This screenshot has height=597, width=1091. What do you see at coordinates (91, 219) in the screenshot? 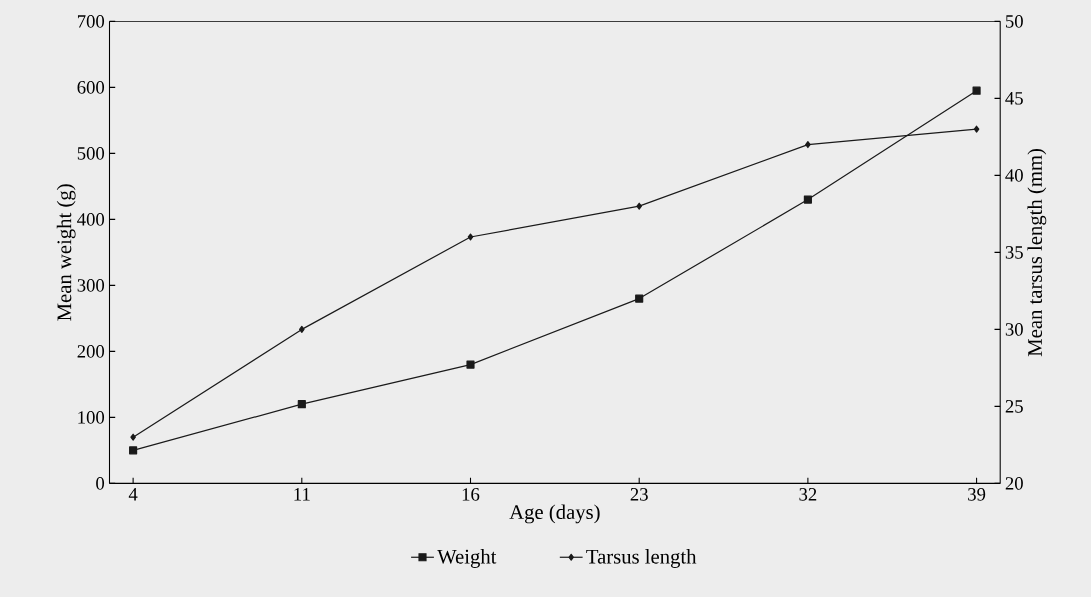
I see `y-tick-label: 400` at bounding box center [91, 219].